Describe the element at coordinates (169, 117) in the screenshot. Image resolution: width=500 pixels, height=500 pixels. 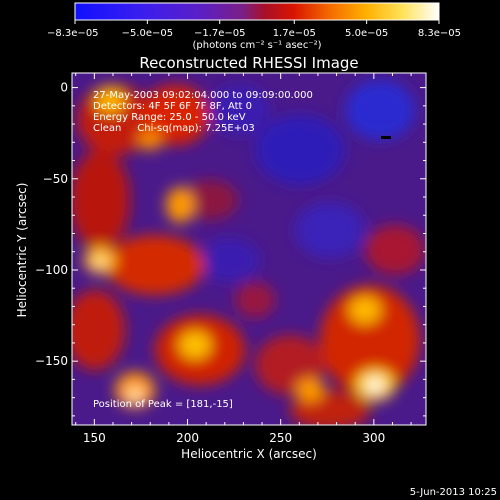
I see `annotation-energy-range: Energy Range: 25.0 - 50.0 keV` at that location.